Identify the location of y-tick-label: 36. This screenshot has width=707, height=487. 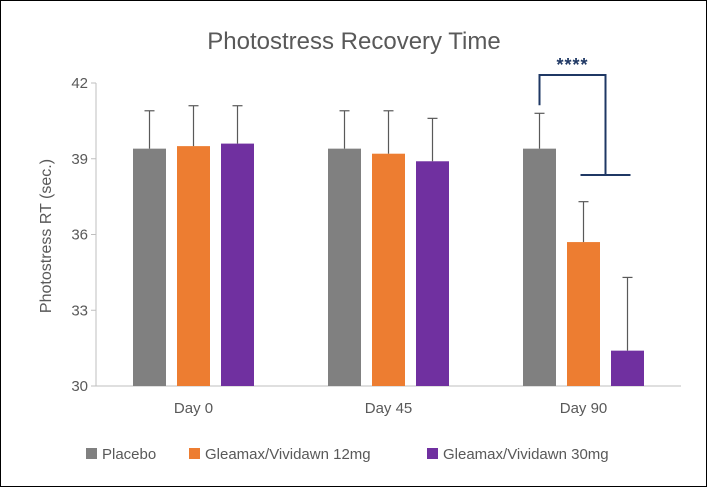
(79, 235).